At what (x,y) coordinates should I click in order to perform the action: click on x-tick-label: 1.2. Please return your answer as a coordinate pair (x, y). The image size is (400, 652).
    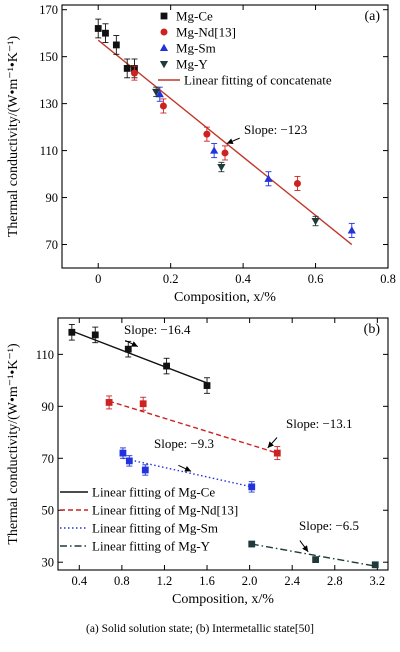
    Looking at the image, I should click on (165, 581).